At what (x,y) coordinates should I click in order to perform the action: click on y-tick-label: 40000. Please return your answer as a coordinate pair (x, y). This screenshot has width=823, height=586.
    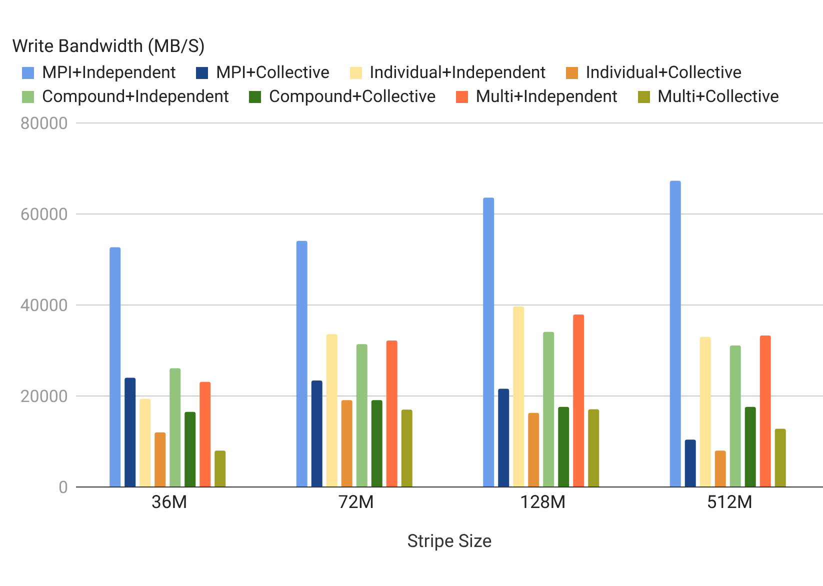
    Looking at the image, I should click on (44, 306).